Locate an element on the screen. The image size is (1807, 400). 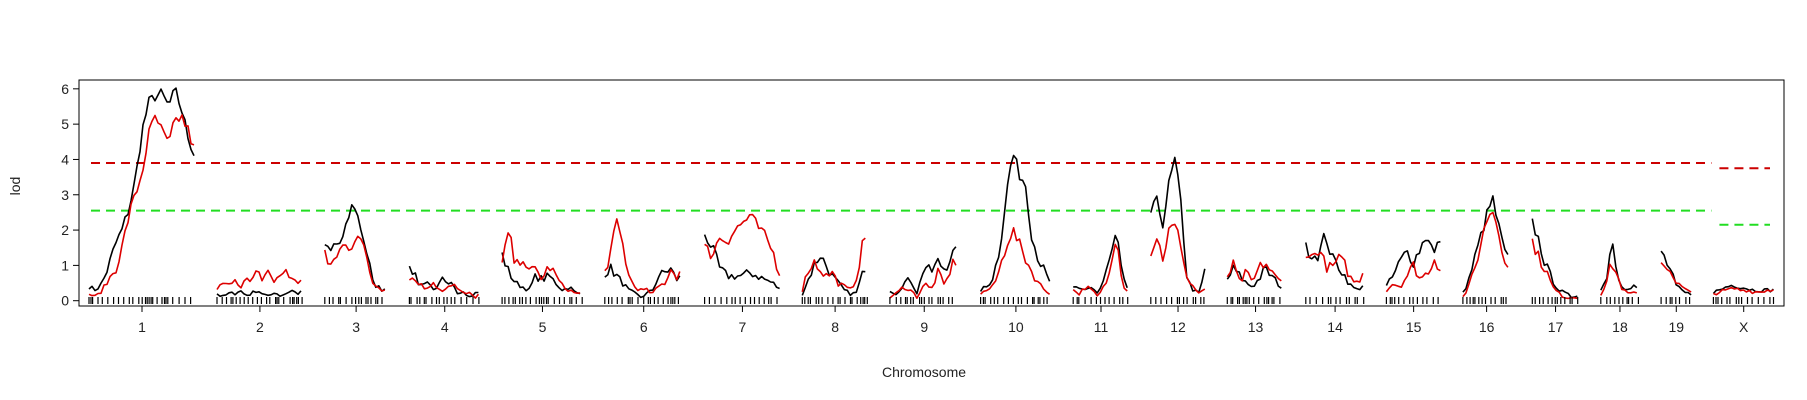
lod-curve-chr5-series1 is located at coordinates (541, 273).